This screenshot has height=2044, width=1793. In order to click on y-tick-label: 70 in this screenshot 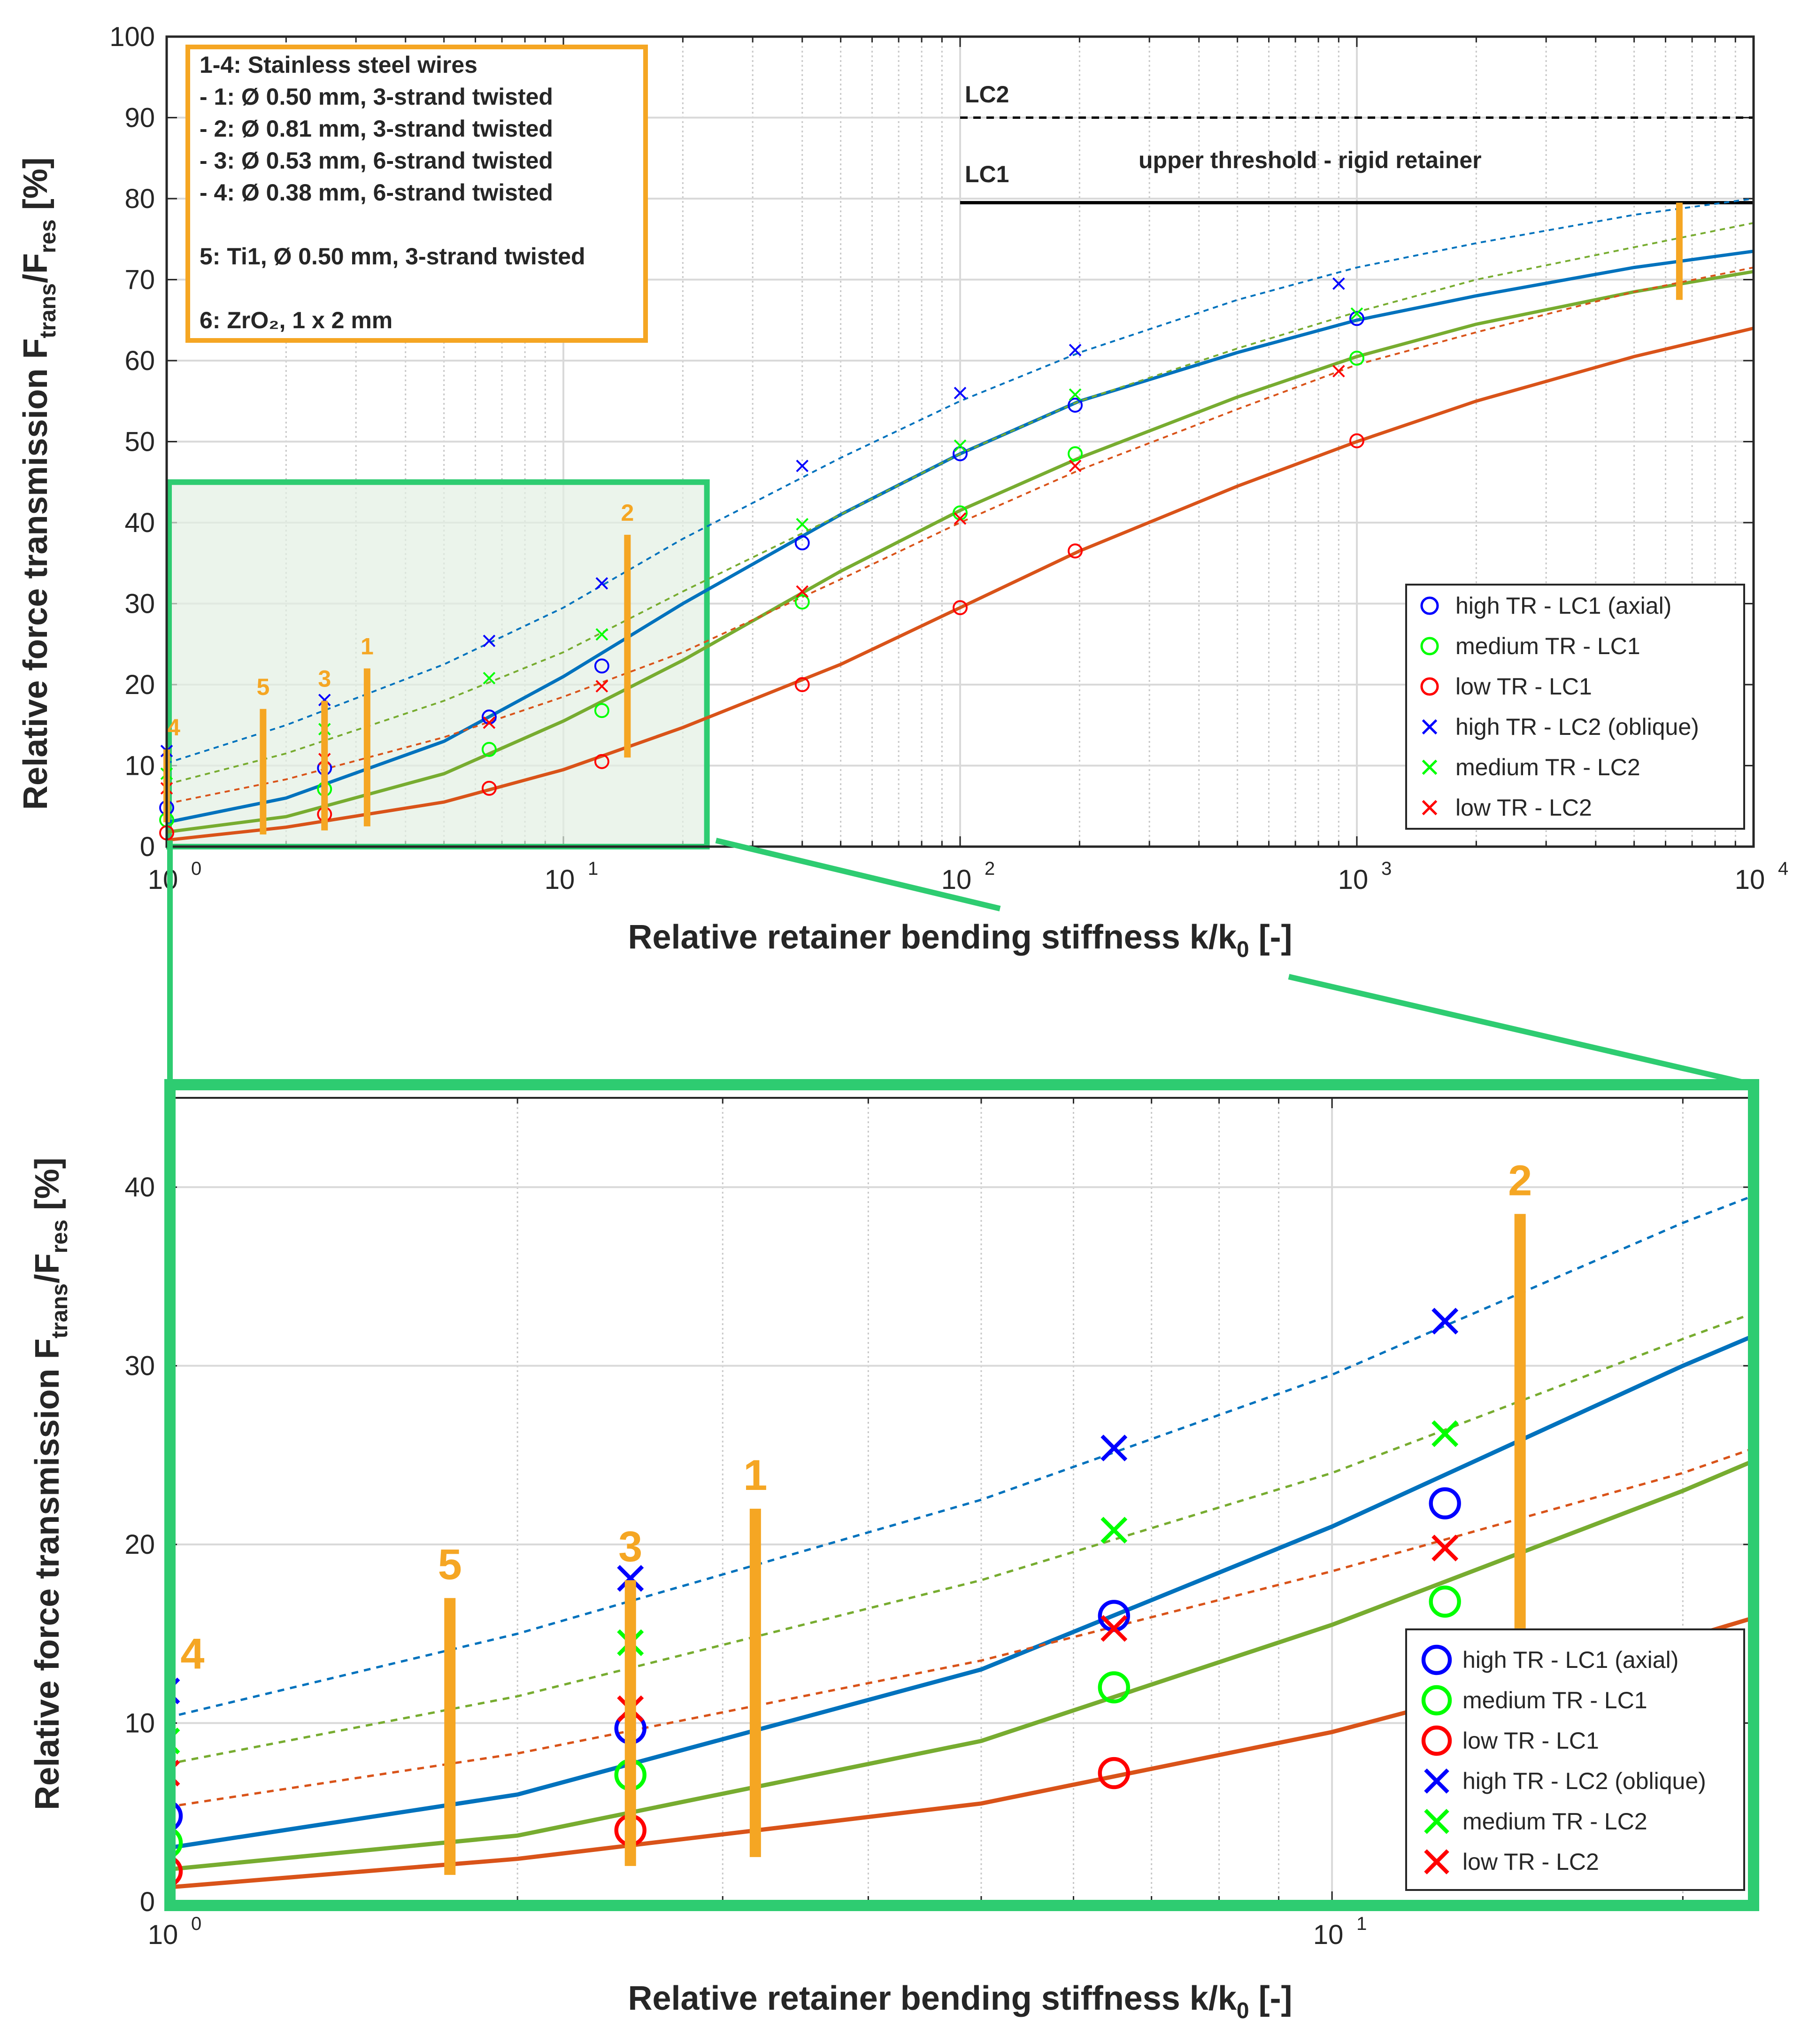, I will do `click(140, 280)`.